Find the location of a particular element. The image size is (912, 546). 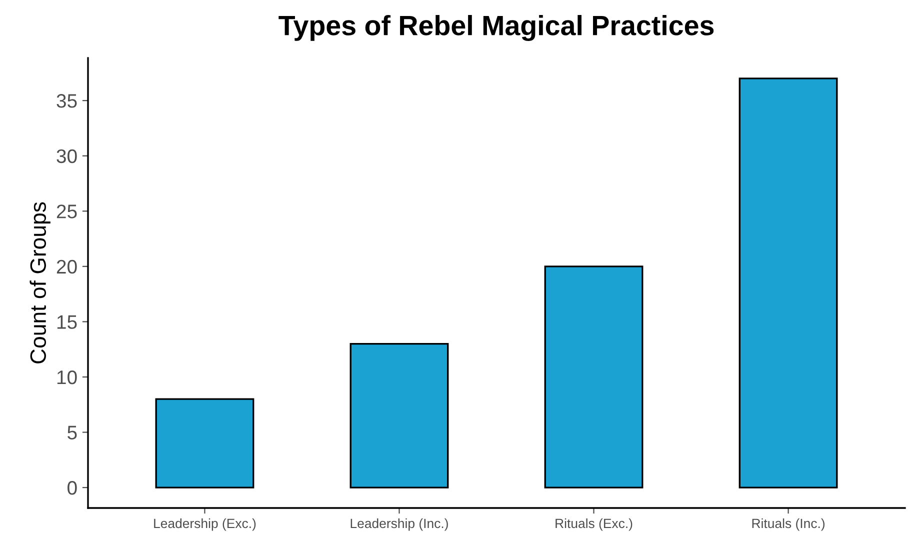

x-tick-label: Leadership (Inc.) is located at coordinates (399, 524).